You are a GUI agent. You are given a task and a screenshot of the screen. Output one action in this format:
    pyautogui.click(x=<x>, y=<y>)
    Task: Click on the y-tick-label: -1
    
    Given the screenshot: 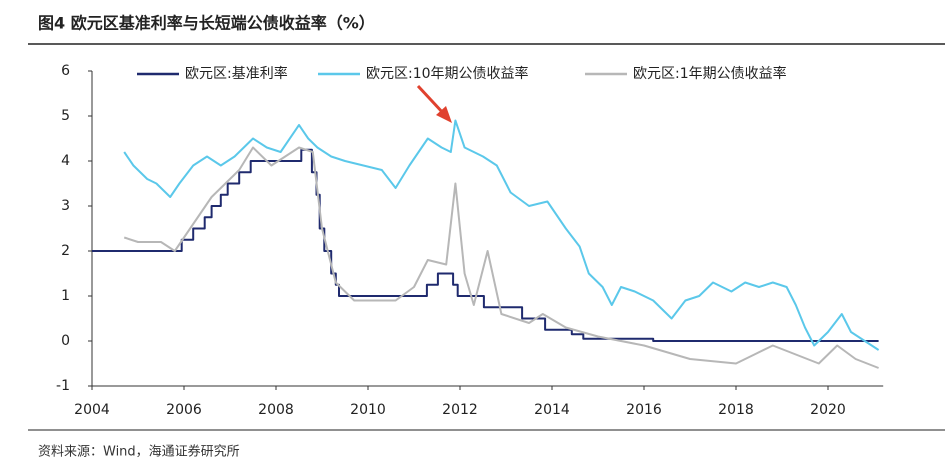 What is the action you would take?
    pyautogui.click(x=63, y=386)
    